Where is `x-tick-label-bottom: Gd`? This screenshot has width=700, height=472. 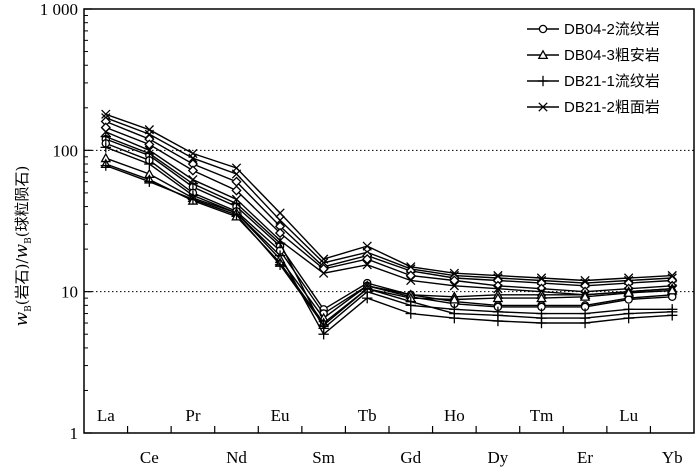 x-tick-label-bottom: Gd is located at coordinates (410, 457).